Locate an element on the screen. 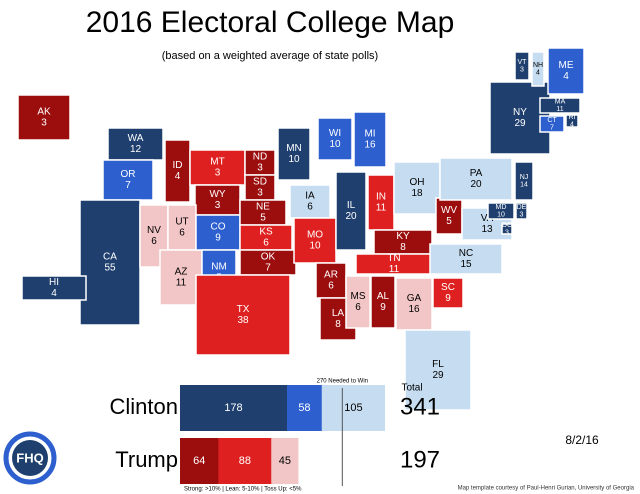 Image resolution: width=640 pixels, height=494 pixels. state-votes: 13 is located at coordinates (487, 229).